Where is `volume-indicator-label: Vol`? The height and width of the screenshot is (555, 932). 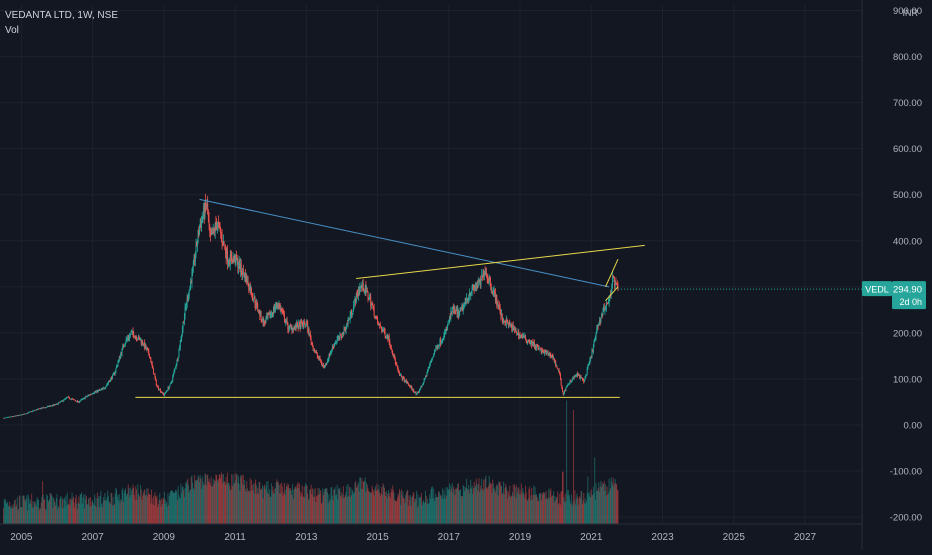
volume-indicator-label: Vol is located at coordinates (12, 30).